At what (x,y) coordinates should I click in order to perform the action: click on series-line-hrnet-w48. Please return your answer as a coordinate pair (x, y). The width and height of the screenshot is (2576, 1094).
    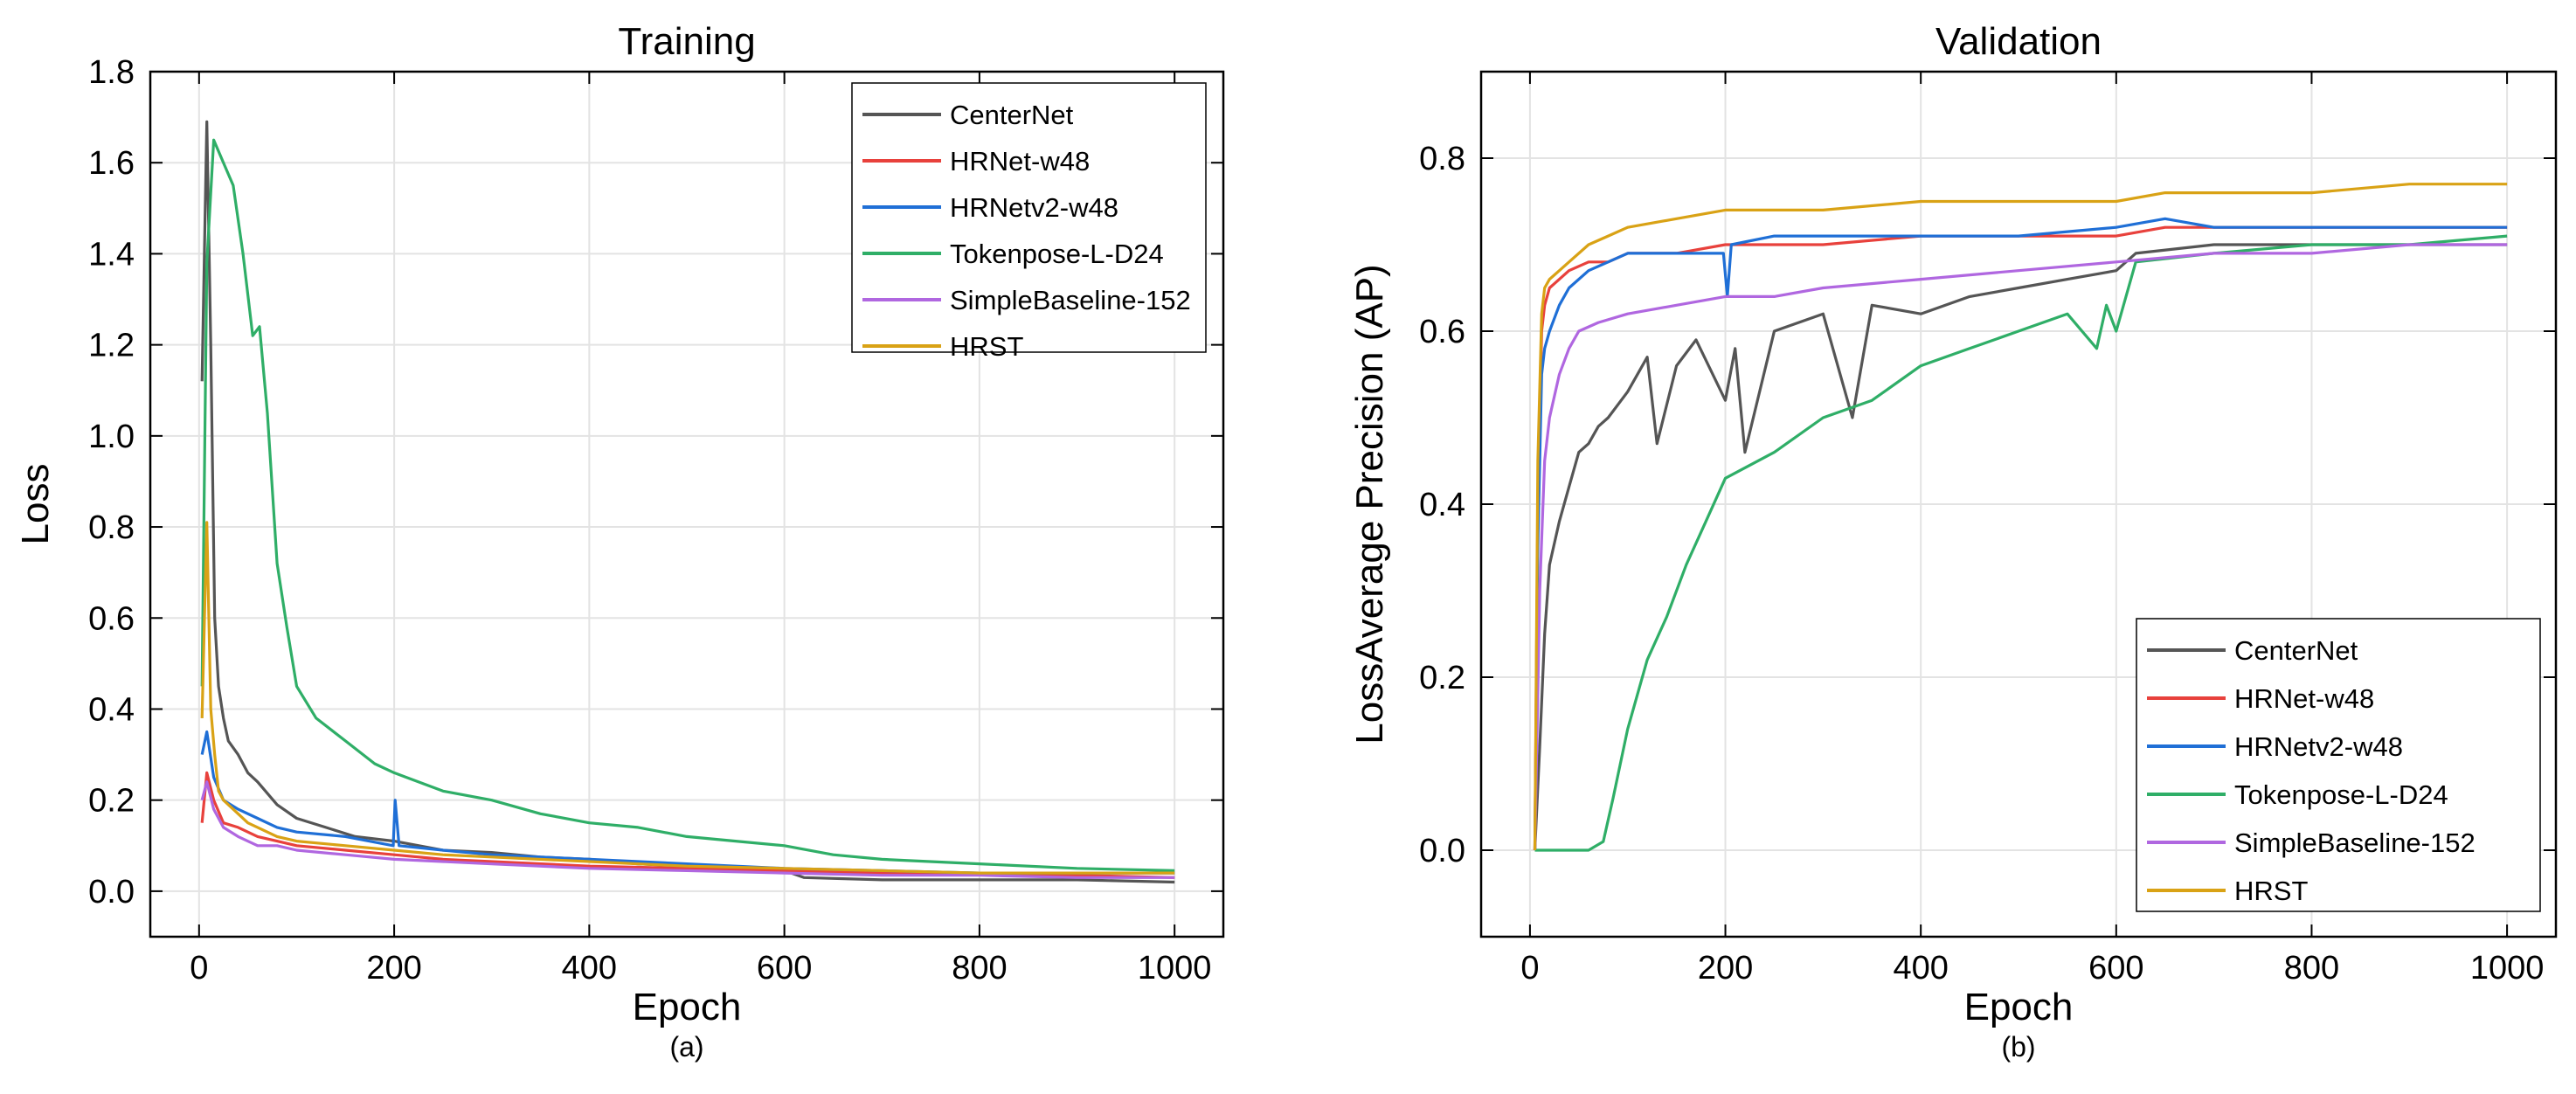
    Looking at the image, I should click on (687, 825).